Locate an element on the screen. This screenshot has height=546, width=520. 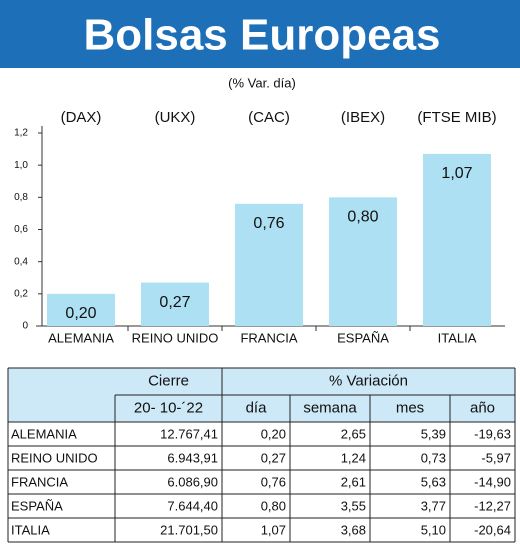
table-cell: 2,61 is located at coordinates (353, 481).